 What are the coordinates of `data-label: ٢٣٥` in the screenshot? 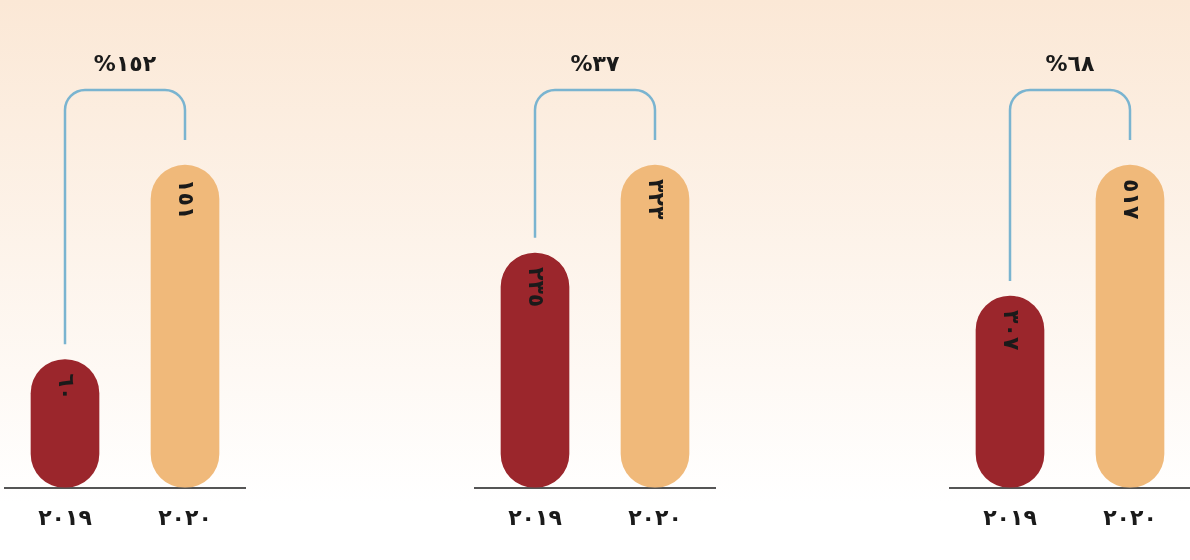 It's located at (537, 287).